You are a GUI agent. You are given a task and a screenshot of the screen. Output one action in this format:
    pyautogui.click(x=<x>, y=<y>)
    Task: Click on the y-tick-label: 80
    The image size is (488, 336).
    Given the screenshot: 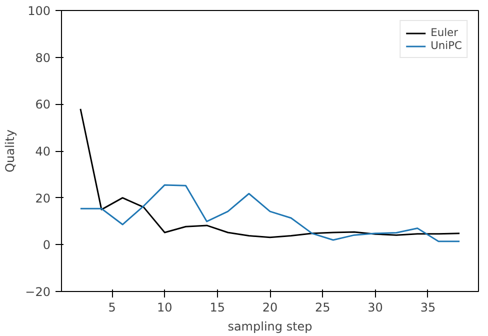 What is the action you would take?
    pyautogui.click(x=43, y=57)
    